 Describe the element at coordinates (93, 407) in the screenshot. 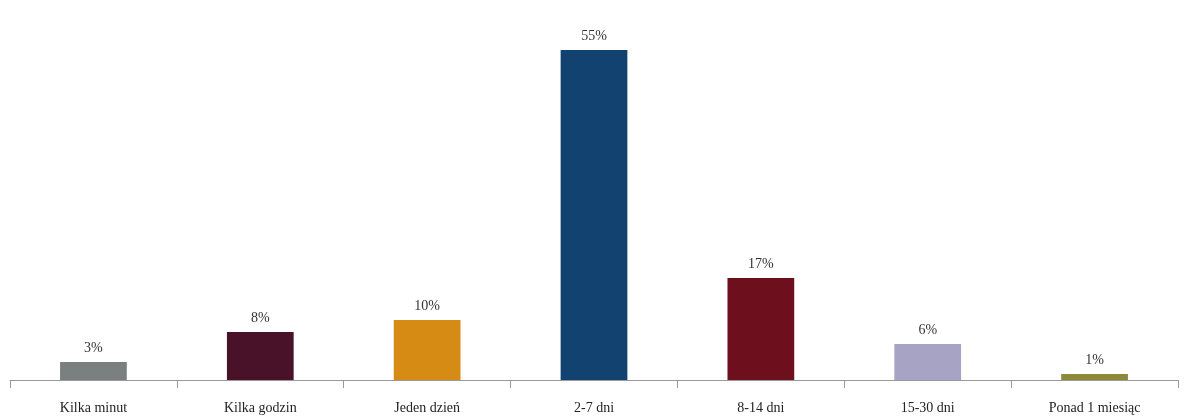

I see `x-tick-label: Kilka minut` at that location.